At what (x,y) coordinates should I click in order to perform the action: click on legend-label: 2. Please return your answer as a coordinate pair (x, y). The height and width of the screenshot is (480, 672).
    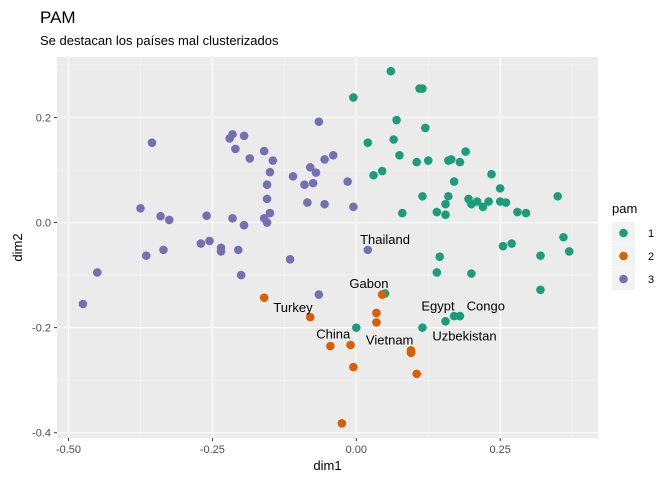
    Looking at the image, I should click on (651, 257).